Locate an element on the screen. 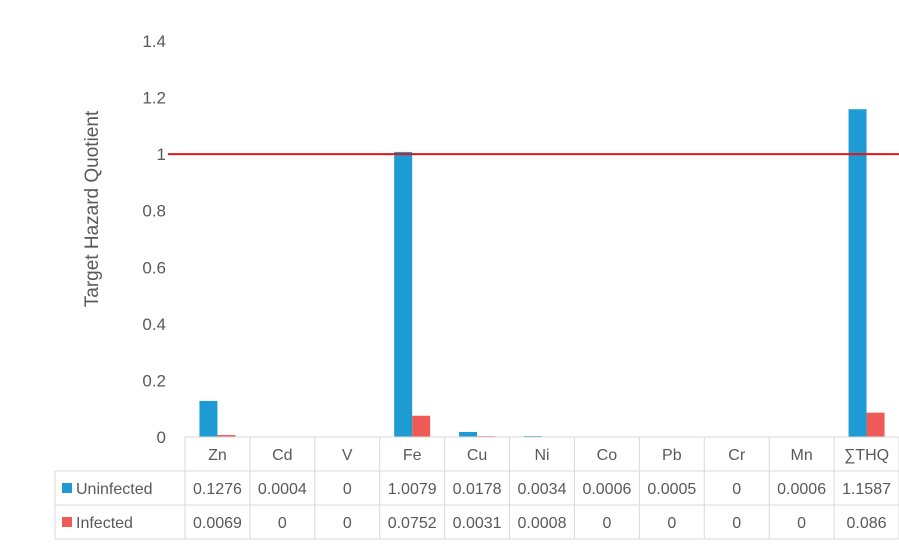  data-label: 0.1276 is located at coordinates (217, 489).